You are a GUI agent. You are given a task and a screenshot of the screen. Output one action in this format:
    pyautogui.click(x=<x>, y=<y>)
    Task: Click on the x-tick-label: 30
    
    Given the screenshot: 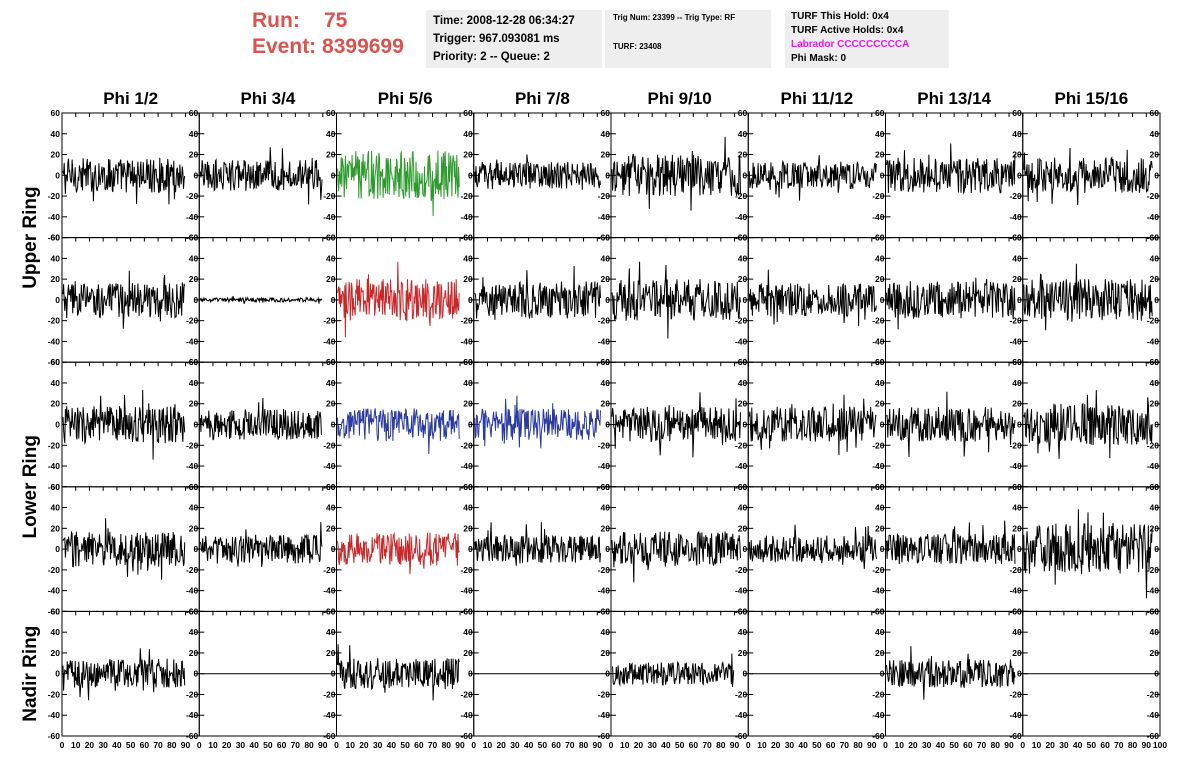 What is the action you would take?
    pyautogui.click(x=1064, y=745)
    